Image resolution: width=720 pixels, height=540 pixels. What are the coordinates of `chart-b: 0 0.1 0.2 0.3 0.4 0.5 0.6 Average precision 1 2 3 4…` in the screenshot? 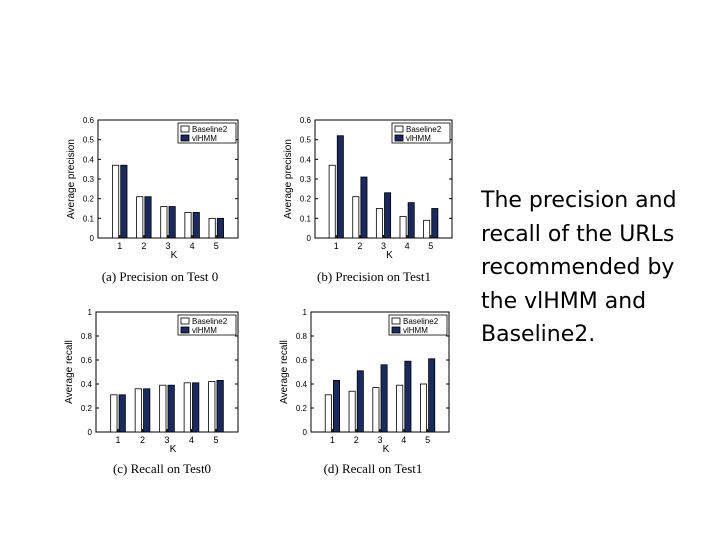 It's located at (368, 200).